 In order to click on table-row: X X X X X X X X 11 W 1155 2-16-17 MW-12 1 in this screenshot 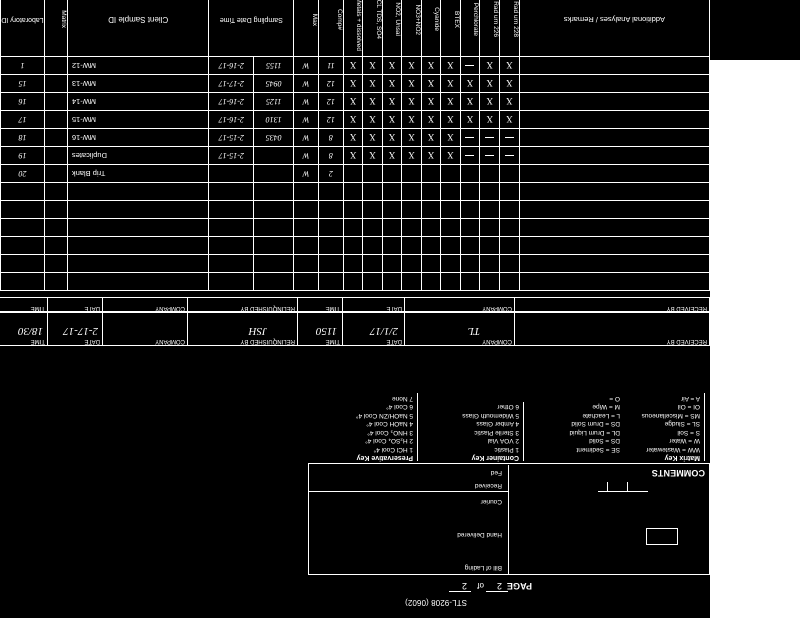, I will do `click(355, 65)`.